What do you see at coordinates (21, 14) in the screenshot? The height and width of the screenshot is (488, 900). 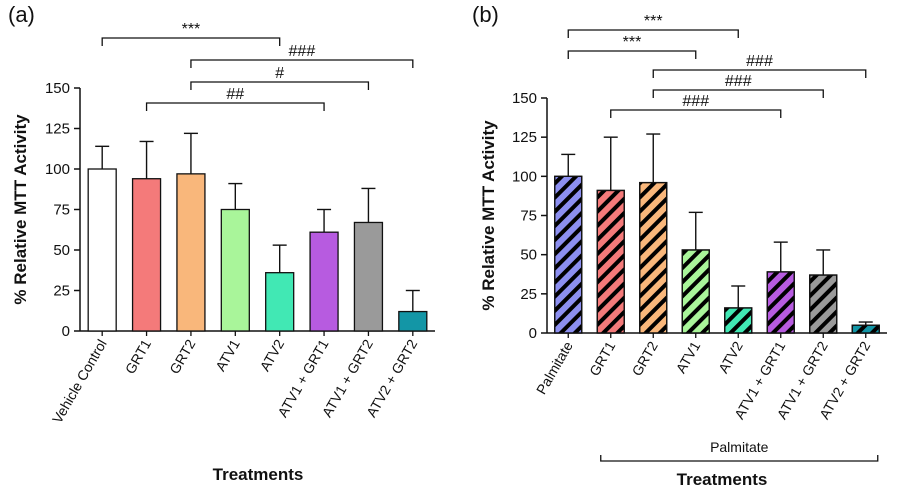 I see `panel-label: (a)` at bounding box center [21, 14].